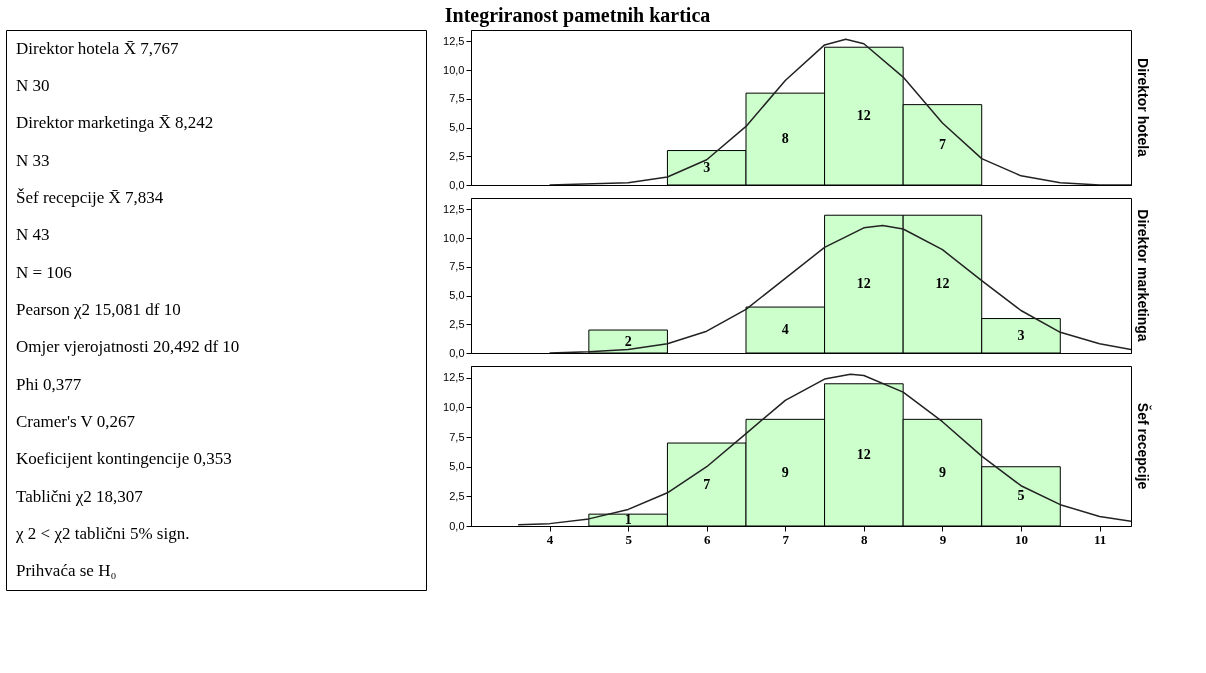 The image size is (1206, 673). What do you see at coordinates (1143, 108) in the screenshot?
I see `y2-axis-title: Direktor hotela` at bounding box center [1143, 108].